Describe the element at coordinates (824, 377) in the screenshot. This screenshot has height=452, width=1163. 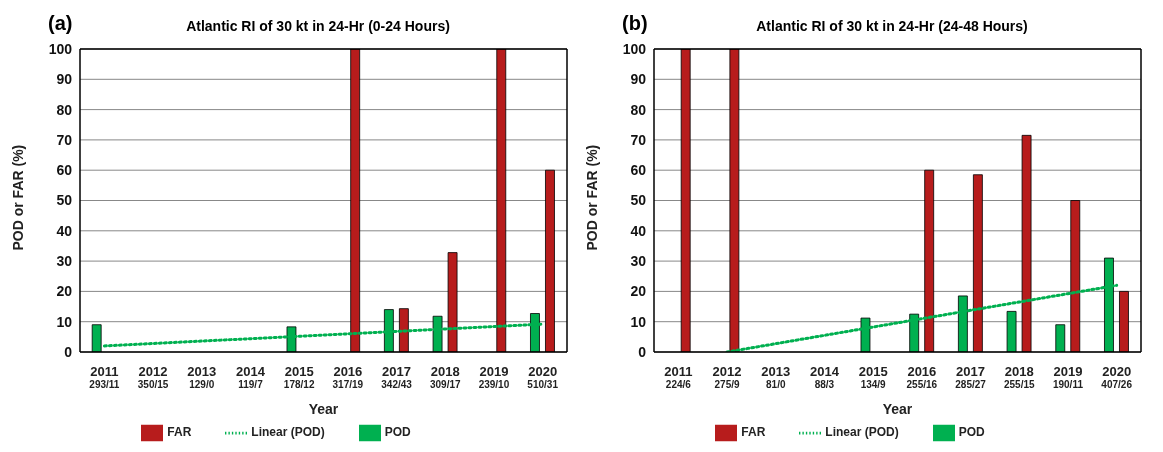
I see `x-tick-label: 2014 88/3` at that location.